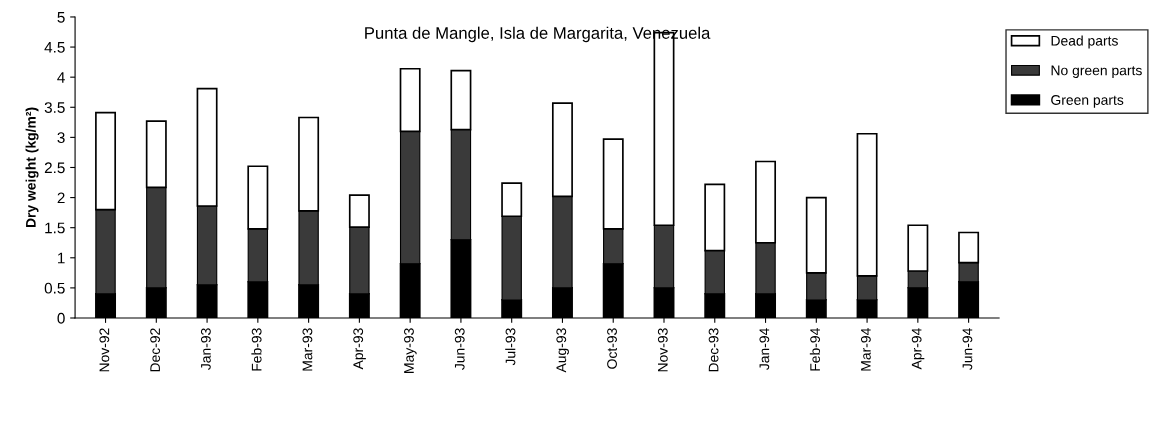 Image resolution: width=1155 pixels, height=424 pixels. What do you see at coordinates (1084, 42) in the screenshot?
I see `legend-label: Dead parts` at bounding box center [1084, 42].